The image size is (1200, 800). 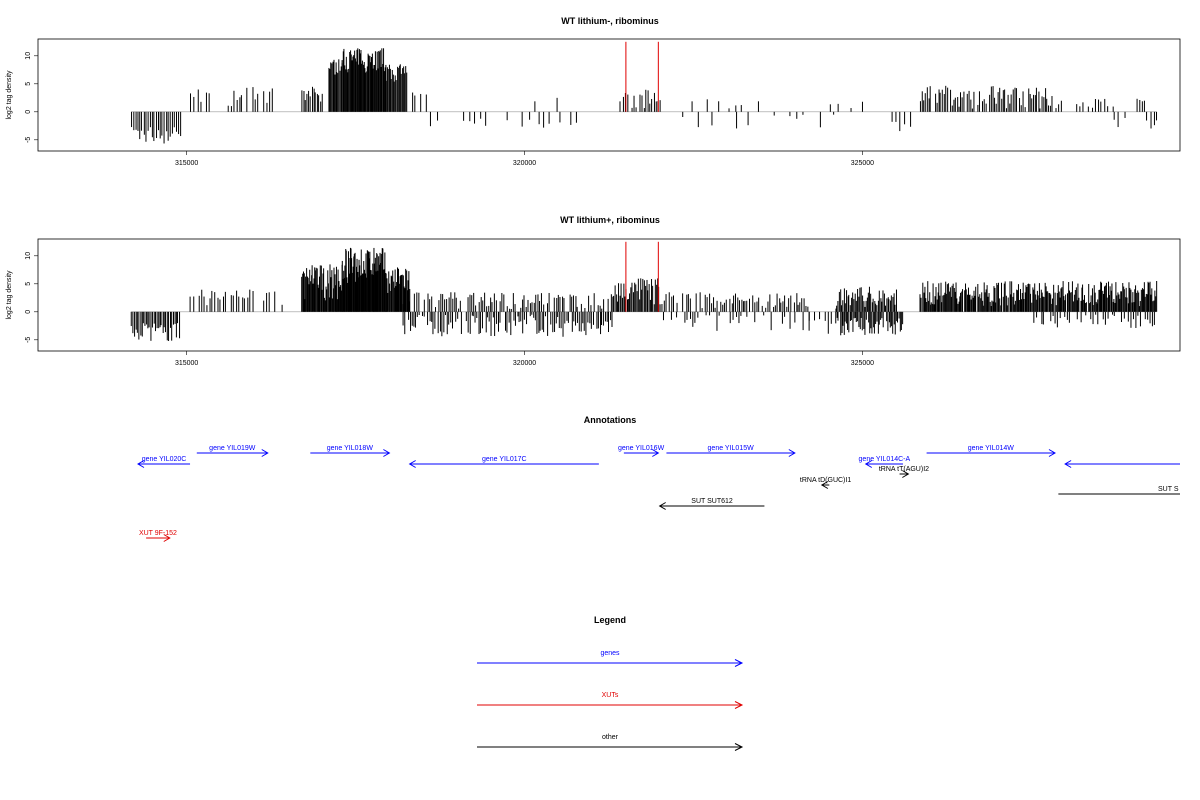 What do you see at coordinates (610, 658) in the screenshot?
I see `legend-item: genes` at bounding box center [610, 658].